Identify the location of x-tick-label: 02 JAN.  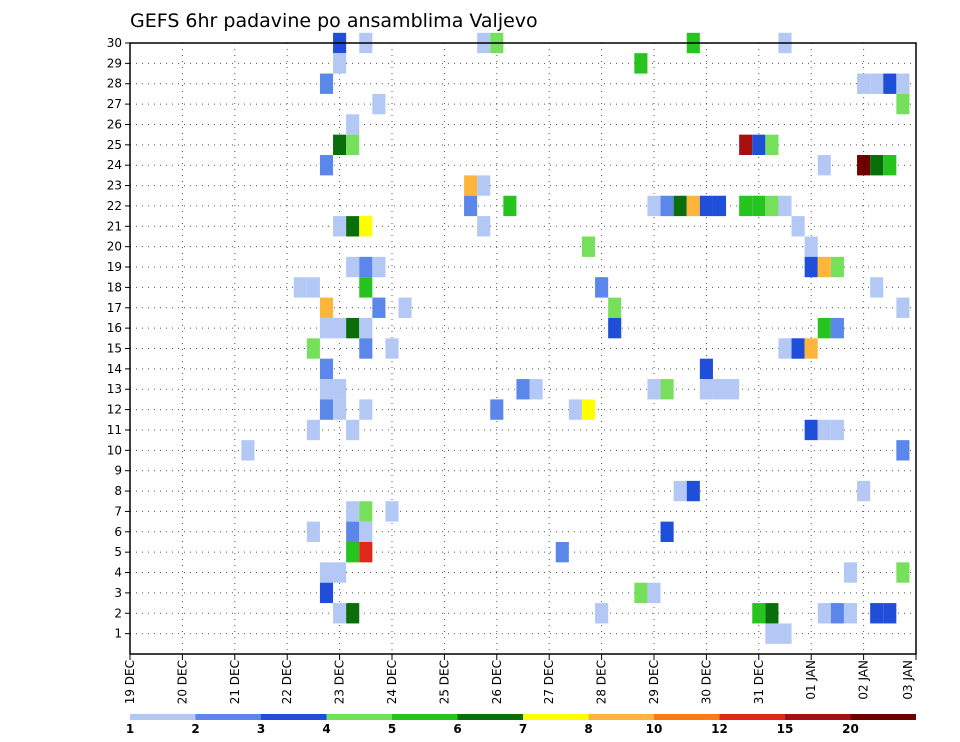
(864, 680).